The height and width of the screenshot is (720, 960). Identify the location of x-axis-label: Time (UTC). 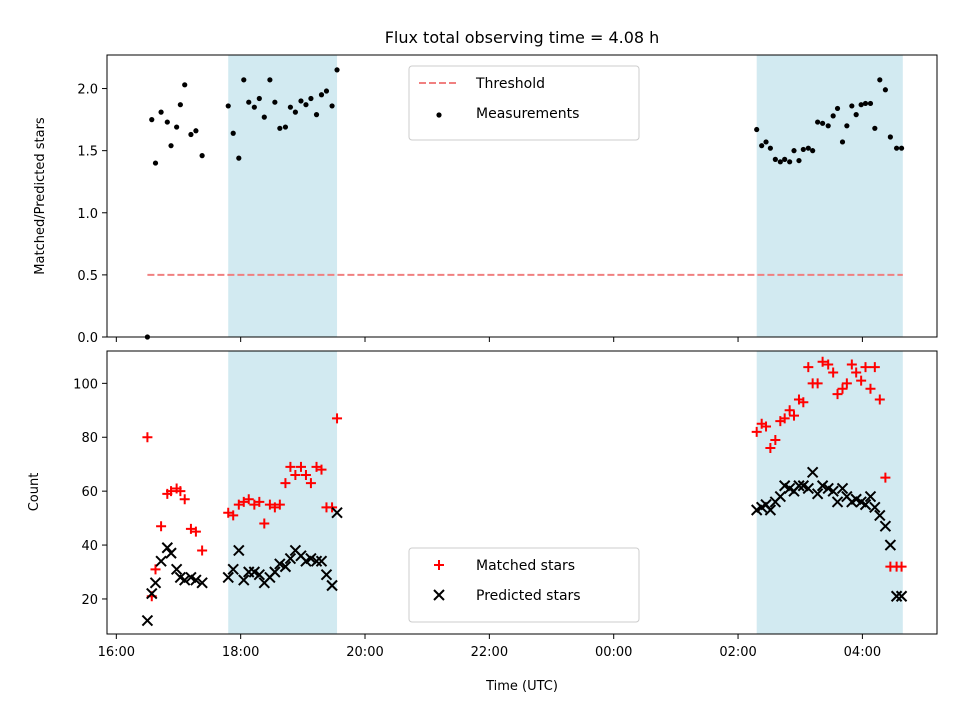
(521, 686).